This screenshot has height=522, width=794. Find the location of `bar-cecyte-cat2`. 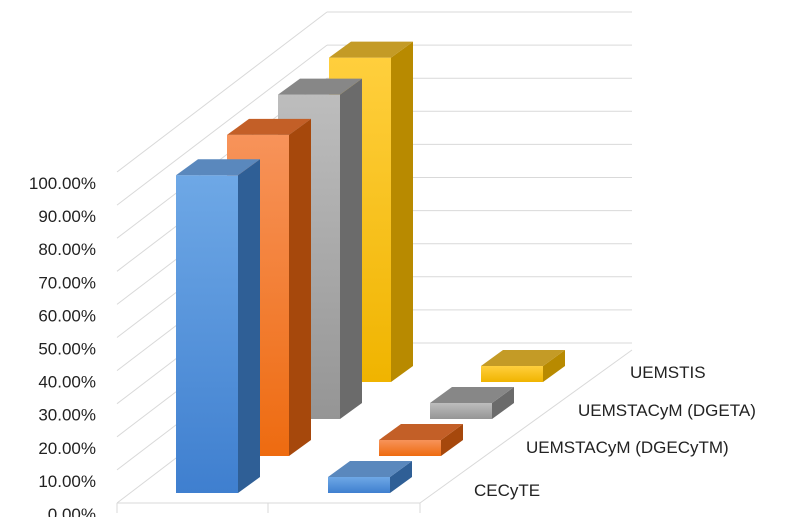

bar-cecyte-cat2 is located at coordinates (370, 477).